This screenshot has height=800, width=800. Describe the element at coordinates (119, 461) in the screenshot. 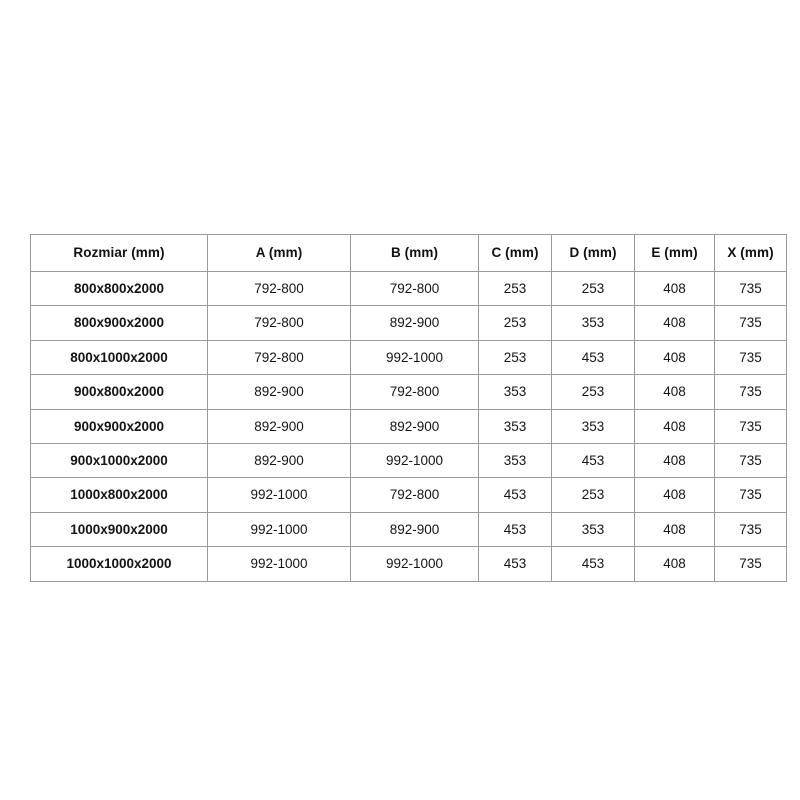

I see `cell-size: 900x1000x2000` at that location.